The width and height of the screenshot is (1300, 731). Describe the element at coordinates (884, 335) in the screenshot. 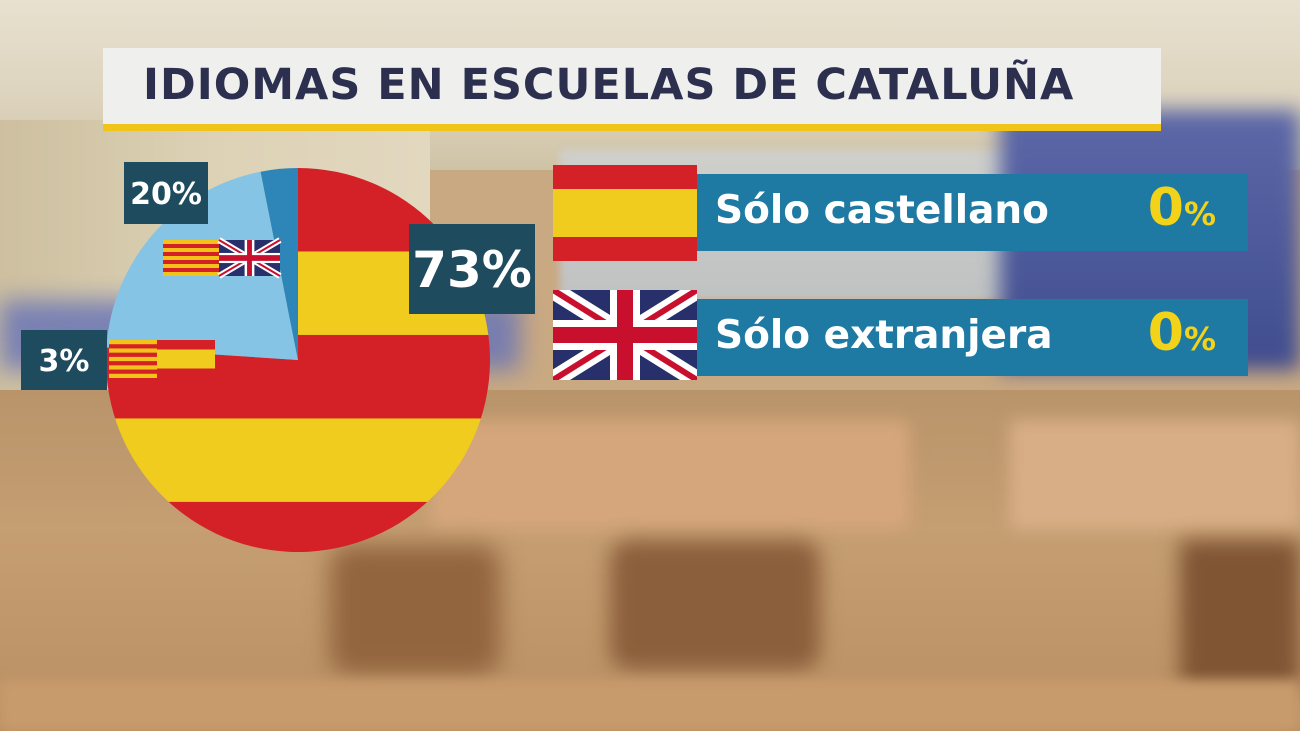

I see `row-label: Sólo extranjera` at that location.